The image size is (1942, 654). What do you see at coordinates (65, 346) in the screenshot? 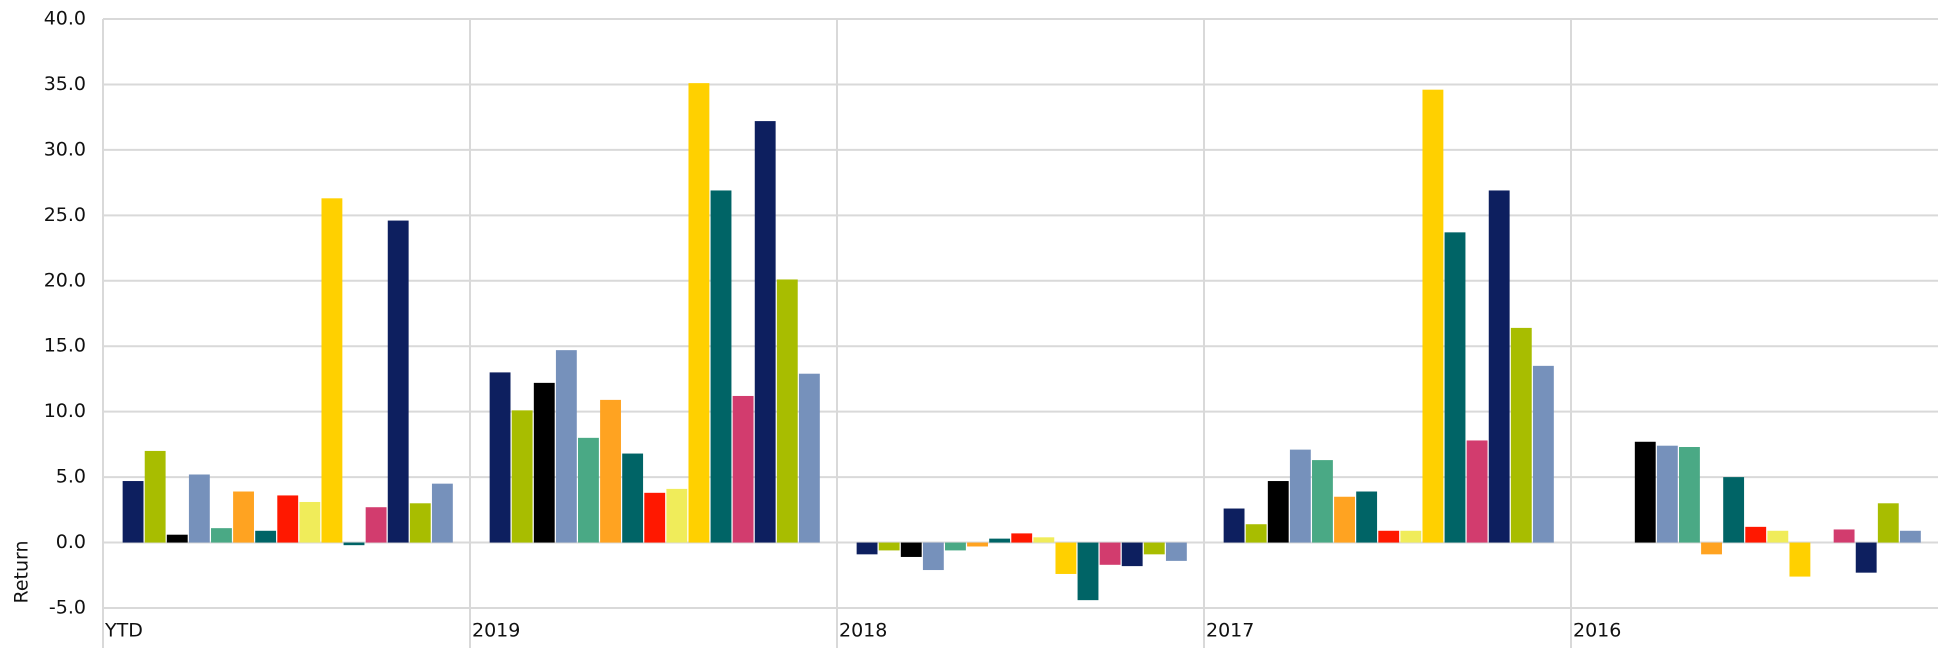
I see `y-tick-label: 15.0` at bounding box center [65, 346].